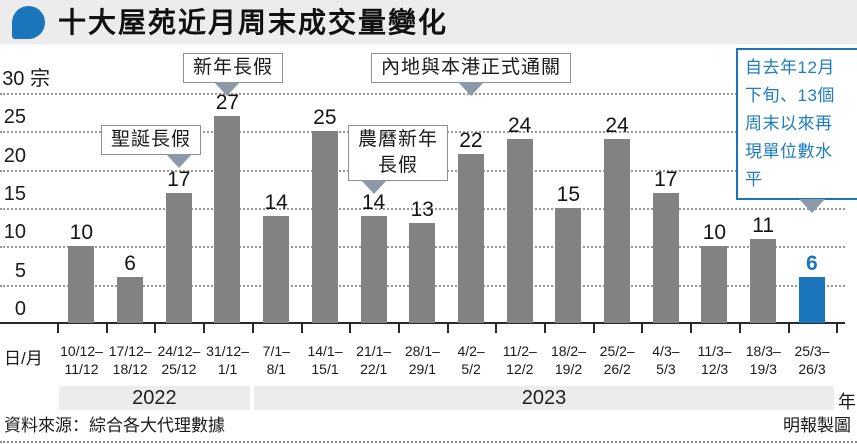 The height and width of the screenshot is (444, 857). Describe the element at coordinates (817, 425) in the screenshot. I see `credit-label: 明報製圖` at that location.